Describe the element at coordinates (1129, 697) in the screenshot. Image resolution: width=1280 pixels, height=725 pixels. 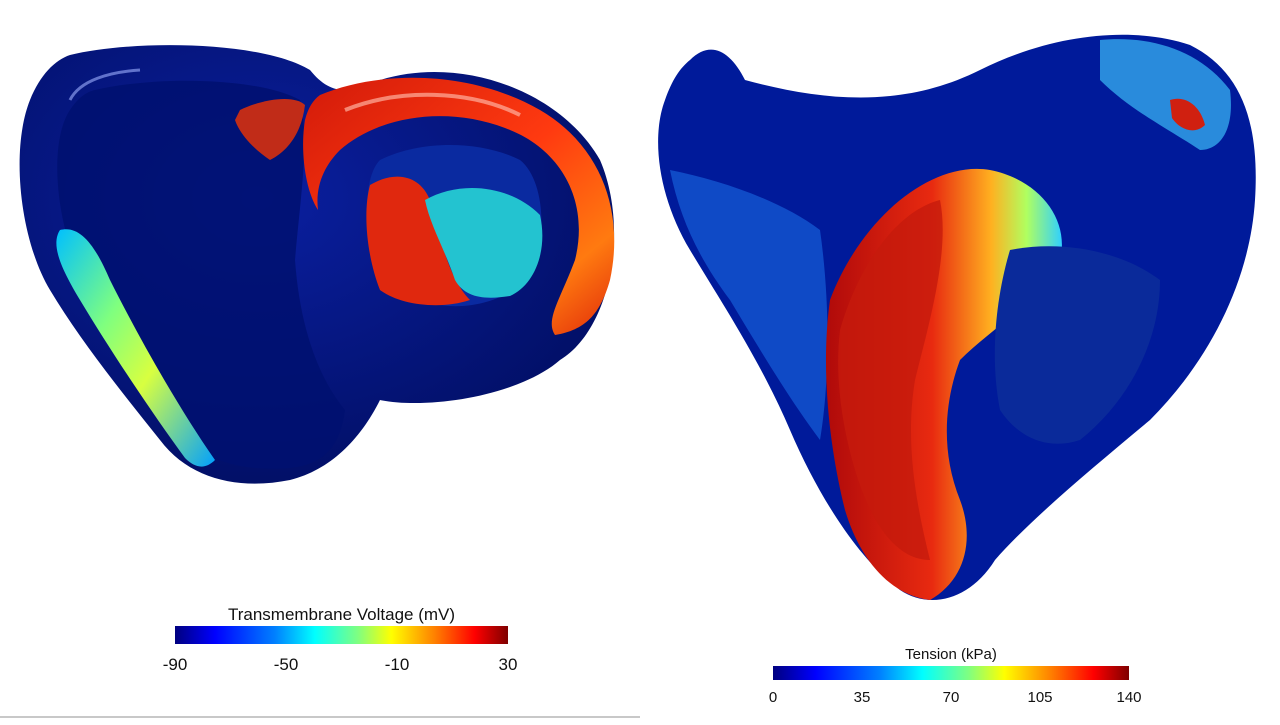
I see `tension-tick: 140` at that location.